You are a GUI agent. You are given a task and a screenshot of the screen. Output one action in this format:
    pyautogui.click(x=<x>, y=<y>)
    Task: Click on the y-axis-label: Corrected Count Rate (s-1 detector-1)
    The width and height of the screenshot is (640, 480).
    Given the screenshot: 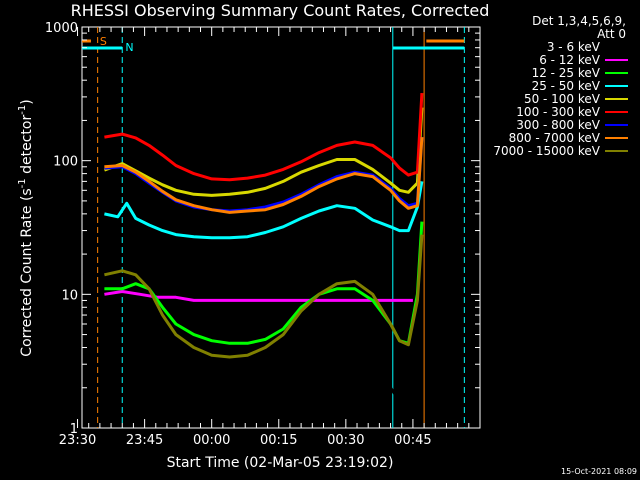 What is the action you would take?
    pyautogui.click(x=26, y=227)
    